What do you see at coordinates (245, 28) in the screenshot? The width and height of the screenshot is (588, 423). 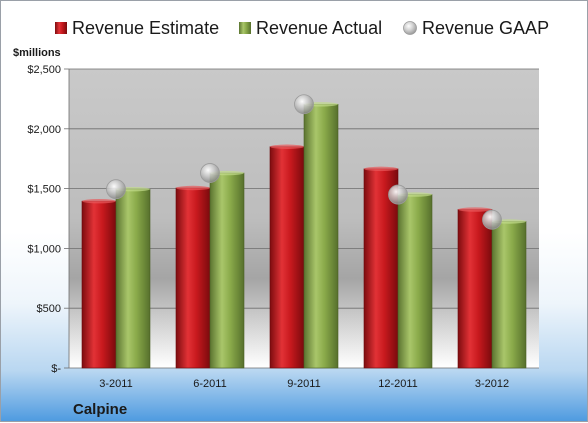 I see `legend-swatch-actual` at bounding box center [245, 28].